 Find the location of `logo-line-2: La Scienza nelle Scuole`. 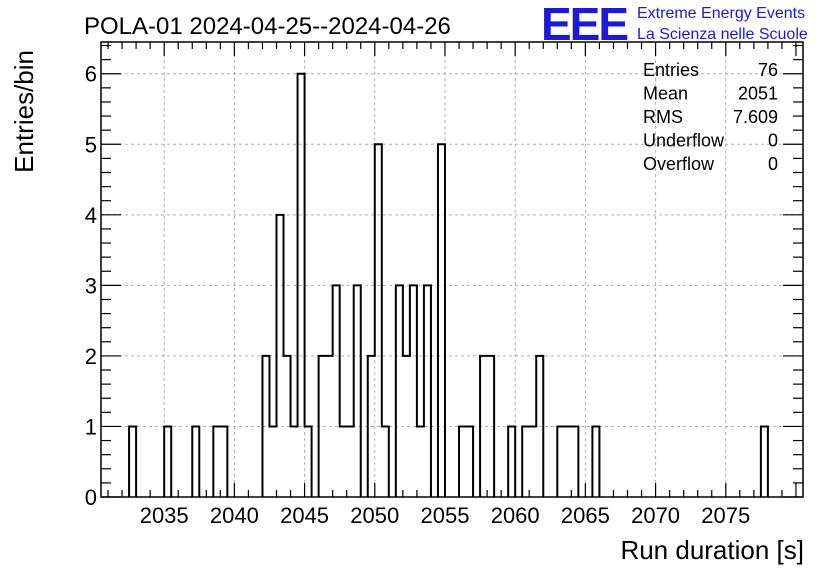

logo-line-2: La Scienza nelle Scuole is located at coordinates (722, 34).